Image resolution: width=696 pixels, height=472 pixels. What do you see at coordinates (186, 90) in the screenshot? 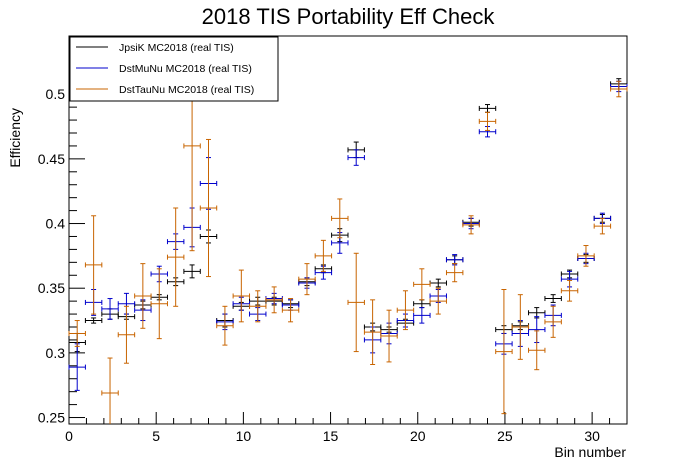
I see `legend-label: DstTauNu MC2018 (real TIS)` at bounding box center [186, 90].